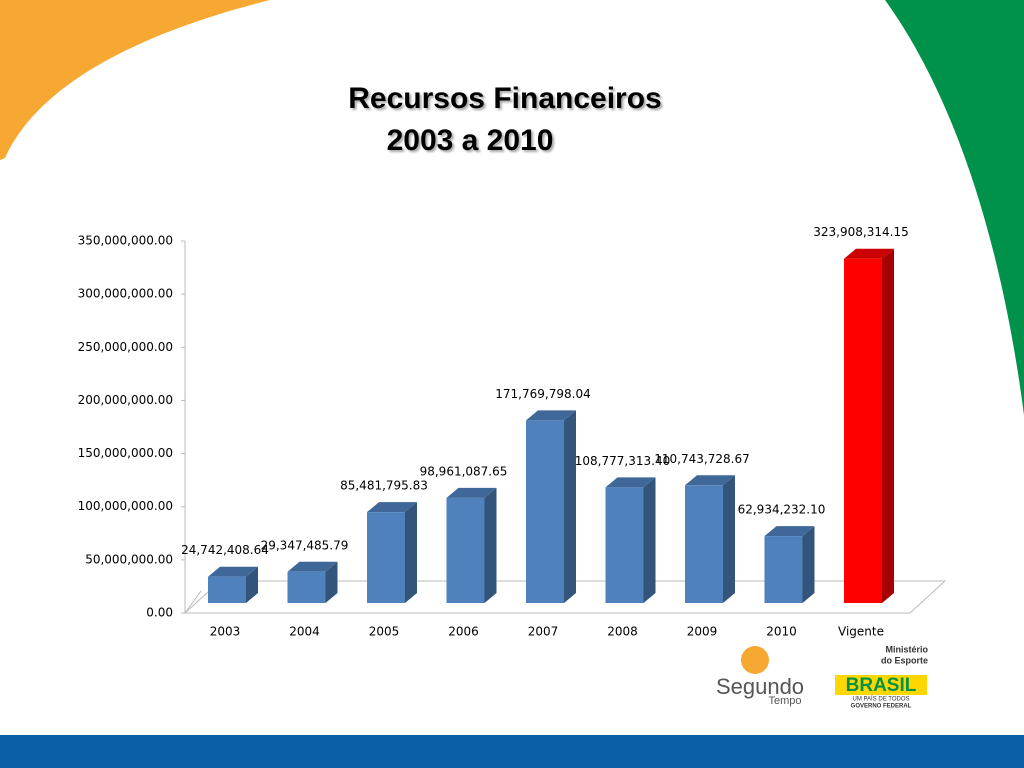 The height and width of the screenshot is (768, 1024). I want to click on value-label: 98,961,087.65, so click(464, 471).